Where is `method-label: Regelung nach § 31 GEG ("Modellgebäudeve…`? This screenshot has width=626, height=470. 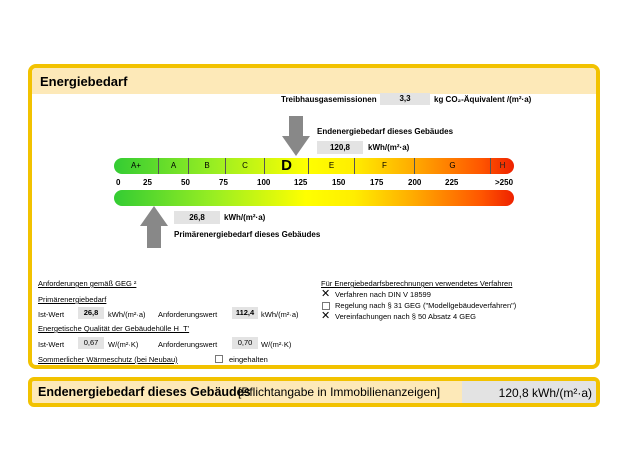
method-label: Regelung nach § 31 GEG ("Modellgebäudeve… is located at coordinates (426, 305).